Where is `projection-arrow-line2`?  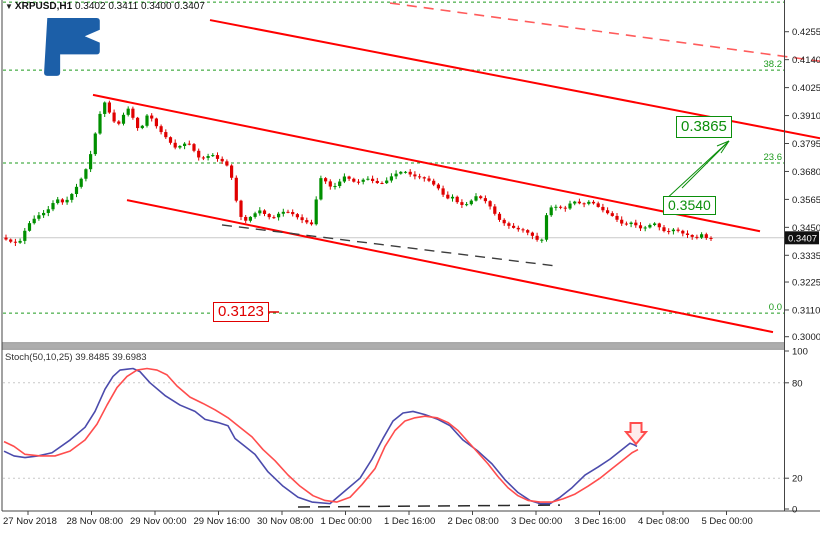
projection-arrow-line2 is located at coordinates (705, 164).